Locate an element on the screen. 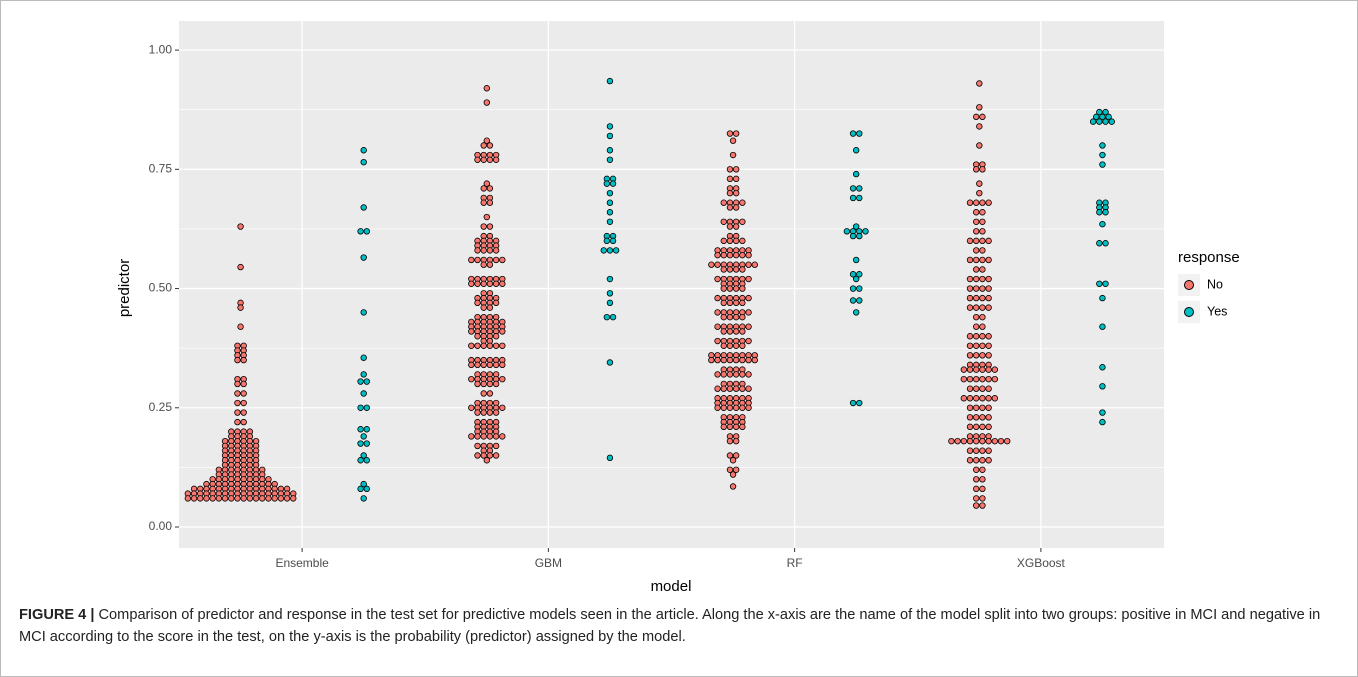 Image resolution: width=1358 pixels, height=677 pixels. x-tick-label: Ensemble is located at coordinates (302, 563).